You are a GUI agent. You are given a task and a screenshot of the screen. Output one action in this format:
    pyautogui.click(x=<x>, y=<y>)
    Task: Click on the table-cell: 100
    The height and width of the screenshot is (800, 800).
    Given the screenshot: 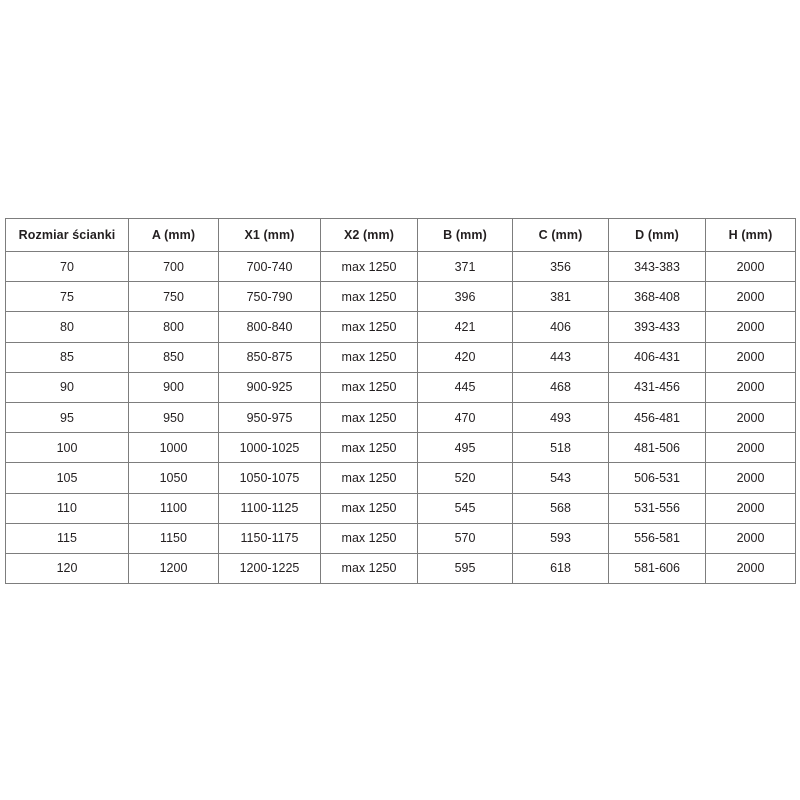 What is the action you would take?
    pyautogui.click(x=67, y=448)
    